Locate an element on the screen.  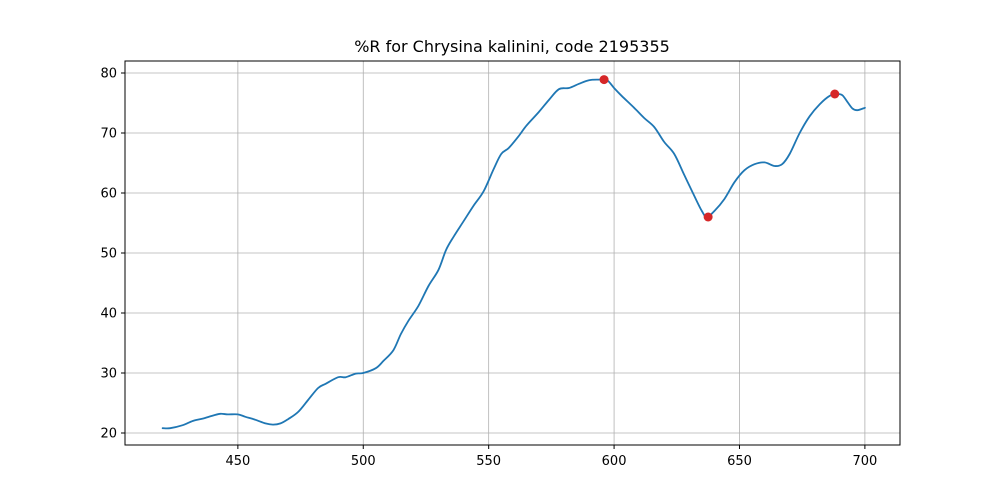
y-tick-label: 80 is located at coordinates (108, 74).